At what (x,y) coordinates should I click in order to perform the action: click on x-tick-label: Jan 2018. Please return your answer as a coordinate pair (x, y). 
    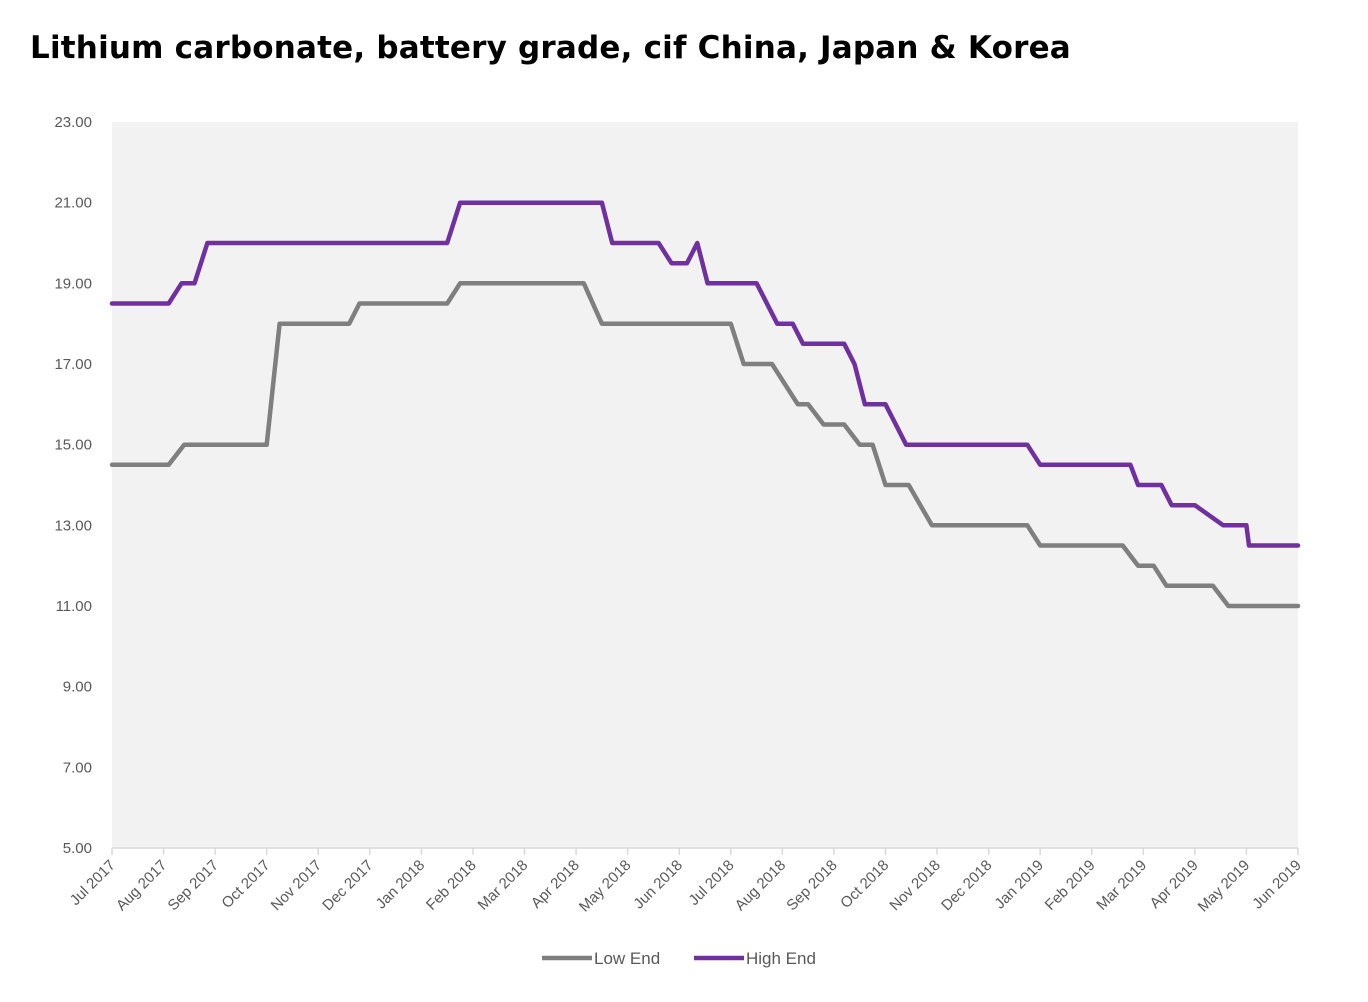
    Looking at the image, I should click on (401, 885).